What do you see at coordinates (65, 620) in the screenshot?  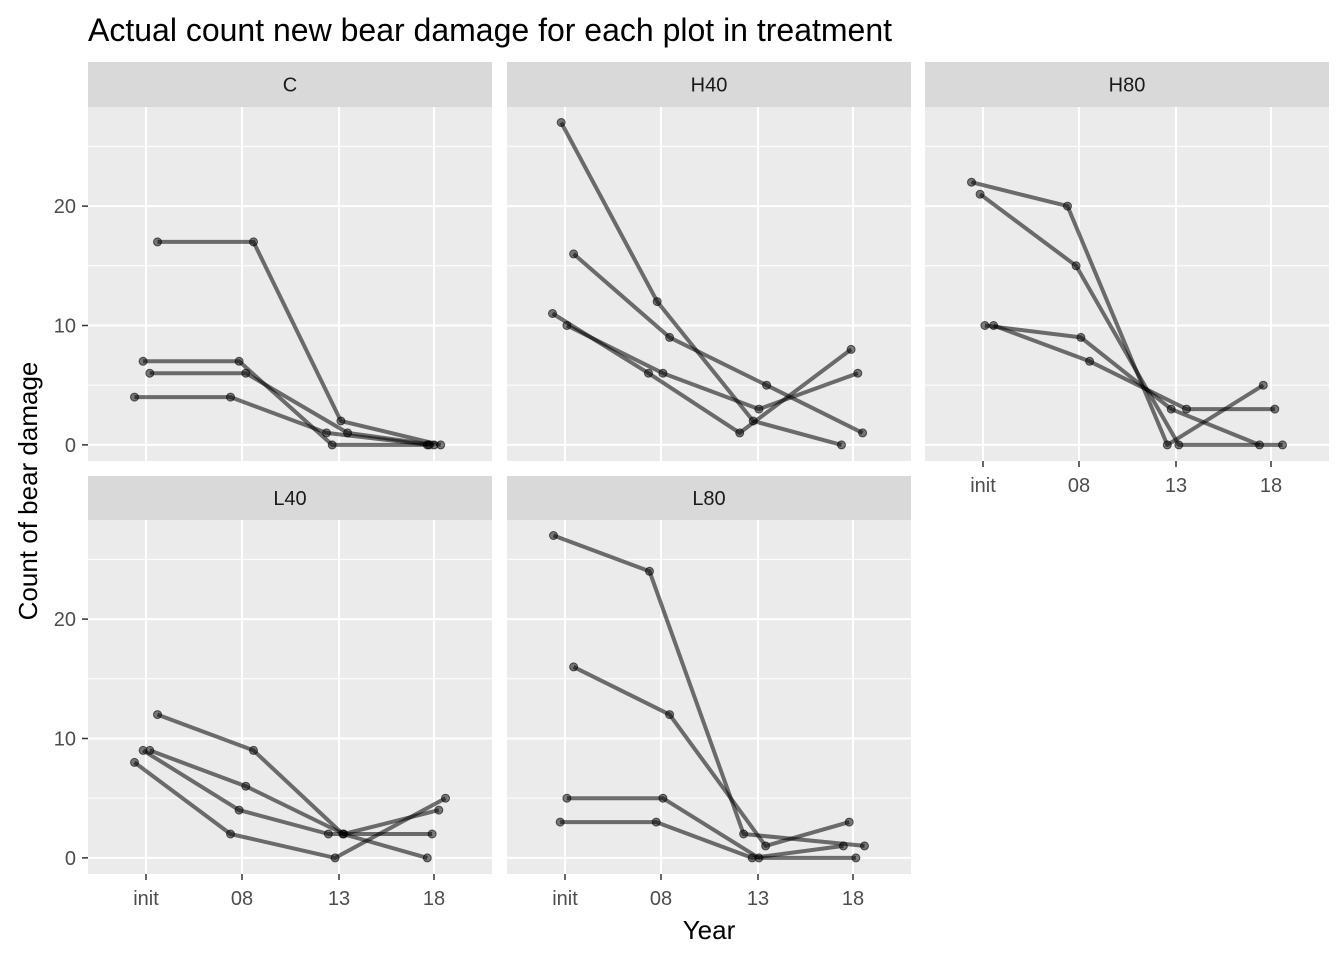 I see `y-tick-label: 20` at bounding box center [65, 620].